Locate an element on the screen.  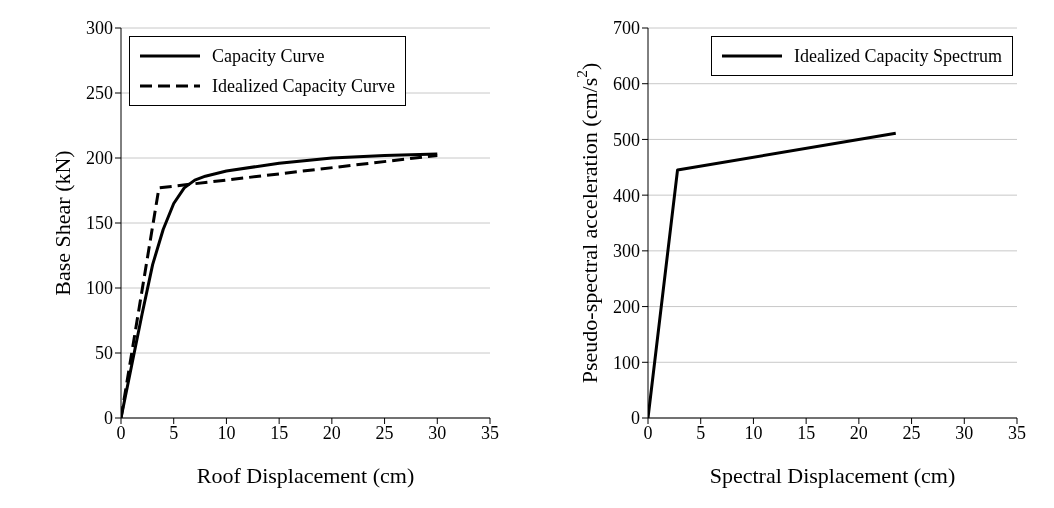
y-tick-label: 500 is located at coordinates (626, 139).